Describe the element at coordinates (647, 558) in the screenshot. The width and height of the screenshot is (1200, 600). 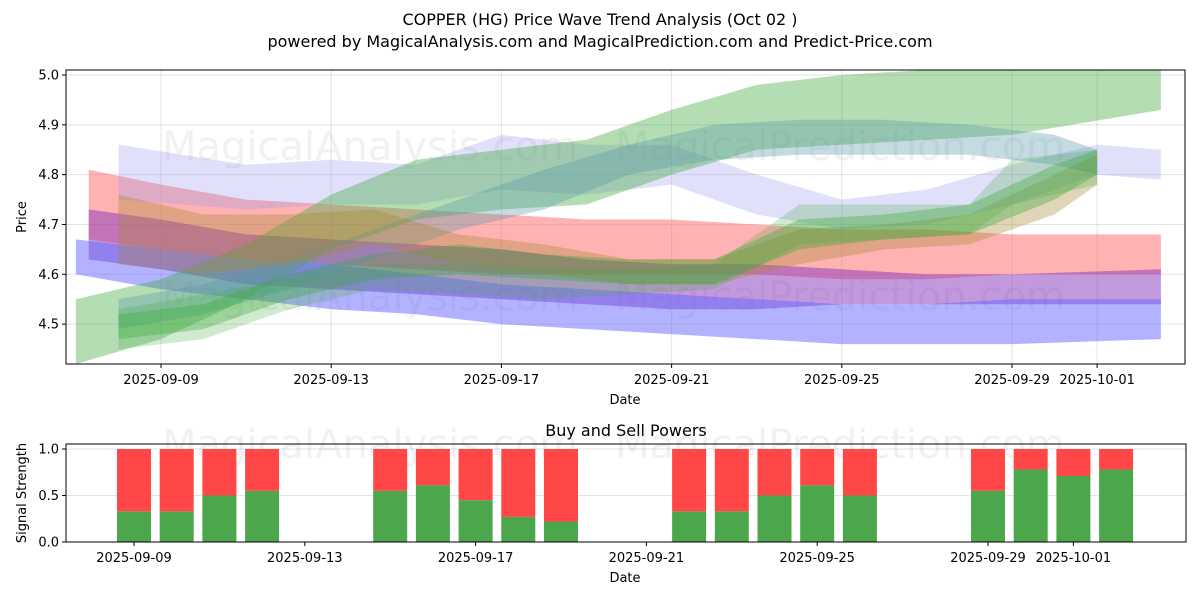
I see `bottom-x-tick-label: 2025-09-21` at that location.